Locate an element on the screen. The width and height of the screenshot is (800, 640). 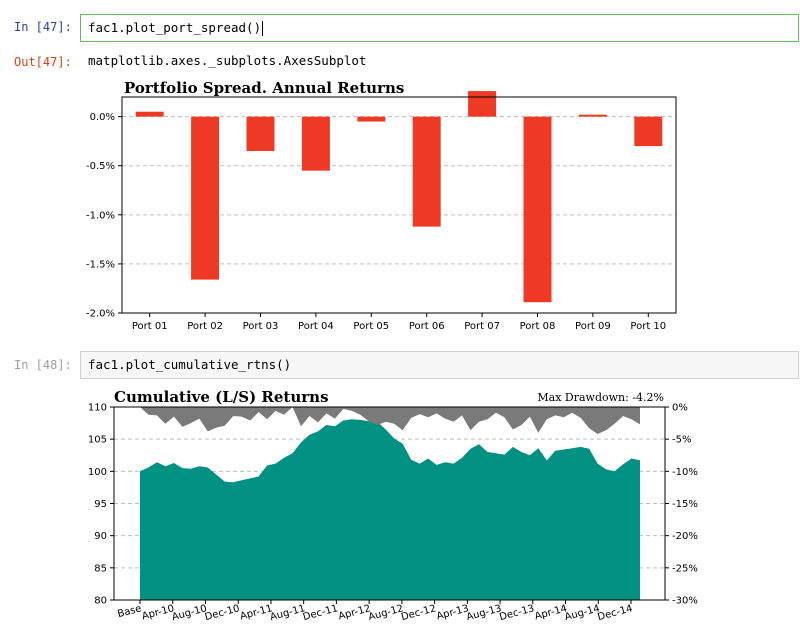
x-tick-label: Aug-14 is located at coordinates (582, 613).